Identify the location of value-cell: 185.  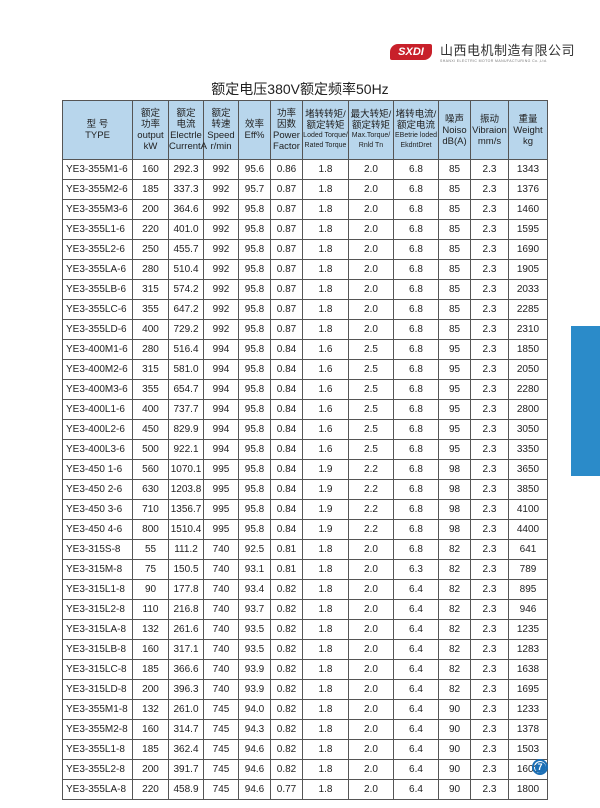
(150, 749).